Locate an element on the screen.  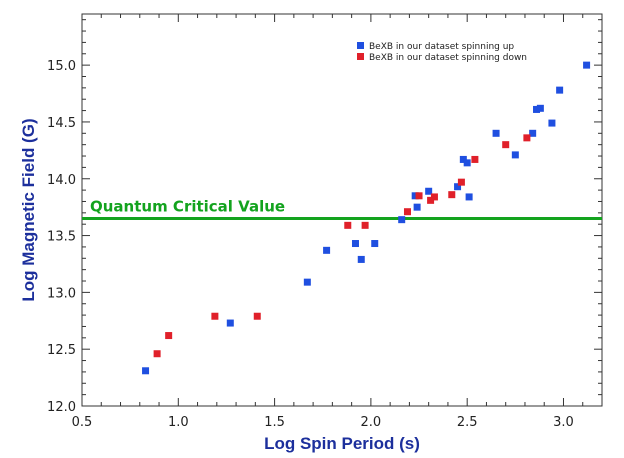
x-tick-label: 2.0 is located at coordinates (371, 422).